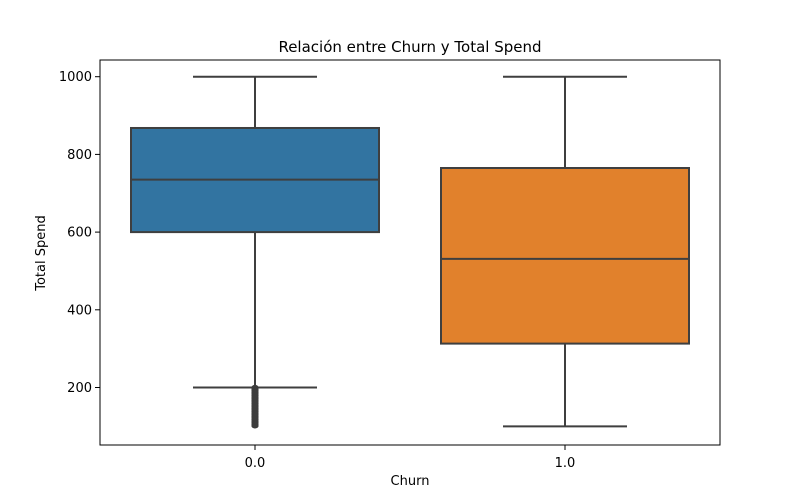 This screenshot has height=500, width=800. What do you see at coordinates (41, 253) in the screenshot?
I see `y-axis-title: Total Spend` at bounding box center [41, 253].